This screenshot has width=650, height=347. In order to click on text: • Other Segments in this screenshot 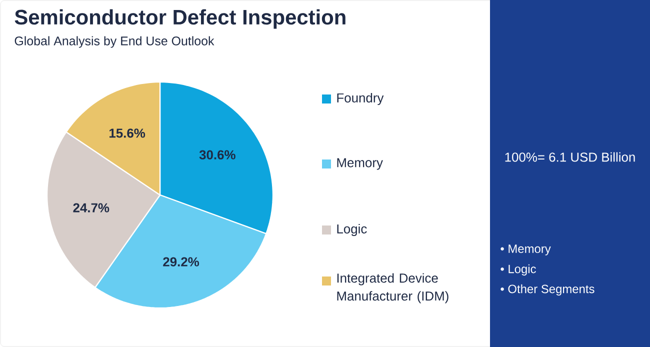, I will do `click(547, 290)`.